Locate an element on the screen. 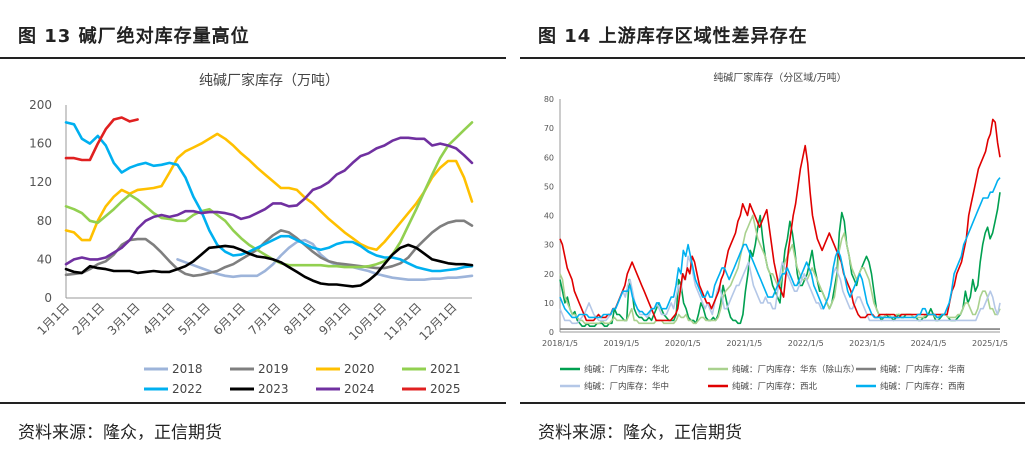 This screenshot has width=1025, height=467. x-tick-label: 2024/1/5 is located at coordinates (929, 343).